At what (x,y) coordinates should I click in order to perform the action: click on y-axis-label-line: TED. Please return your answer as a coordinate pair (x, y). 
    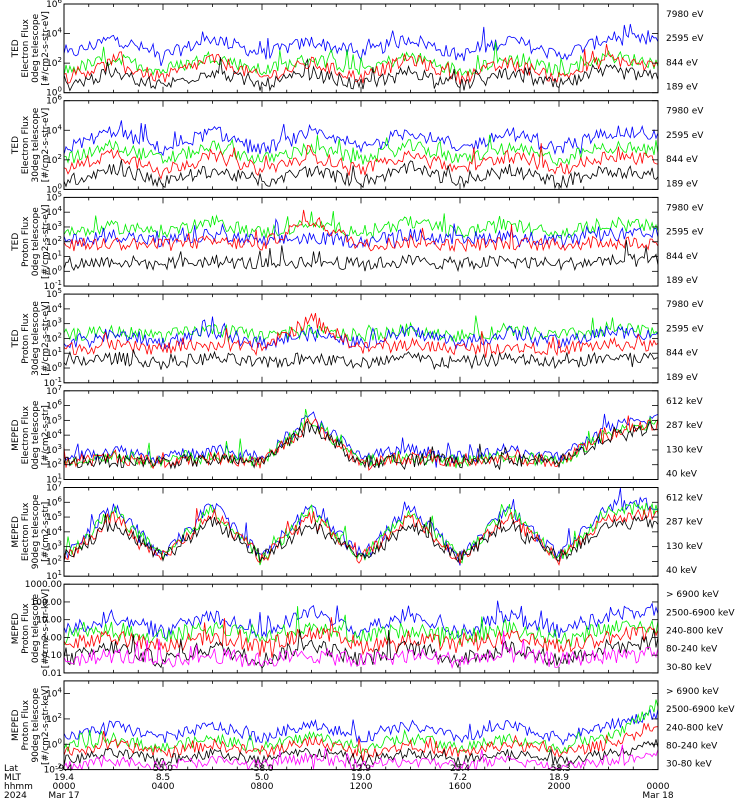
    Looking at the image, I should click on (16, 145).